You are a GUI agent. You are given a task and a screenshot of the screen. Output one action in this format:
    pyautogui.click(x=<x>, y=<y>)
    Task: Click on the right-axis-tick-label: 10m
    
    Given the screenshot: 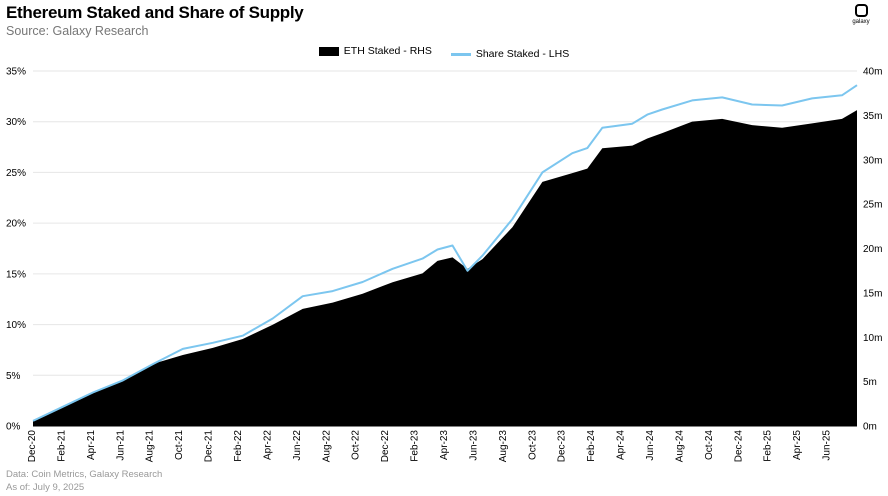 What is the action you would take?
    pyautogui.click(x=872, y=338)
    